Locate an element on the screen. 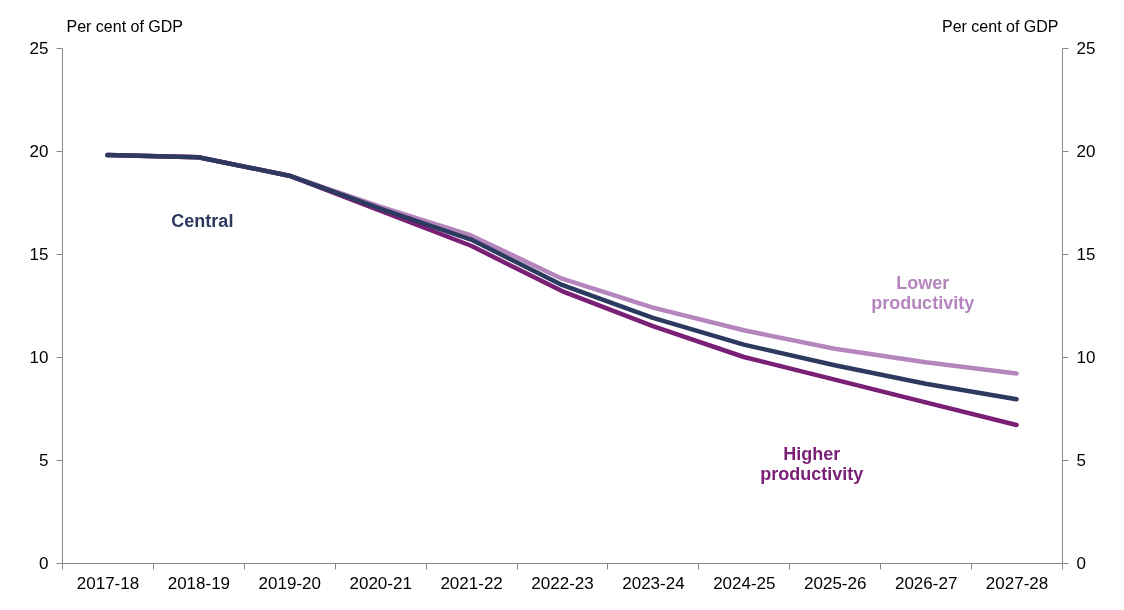 The image size is (1124, 610). x-tick-label: 2022-23 is located at coordinates (562, 583).